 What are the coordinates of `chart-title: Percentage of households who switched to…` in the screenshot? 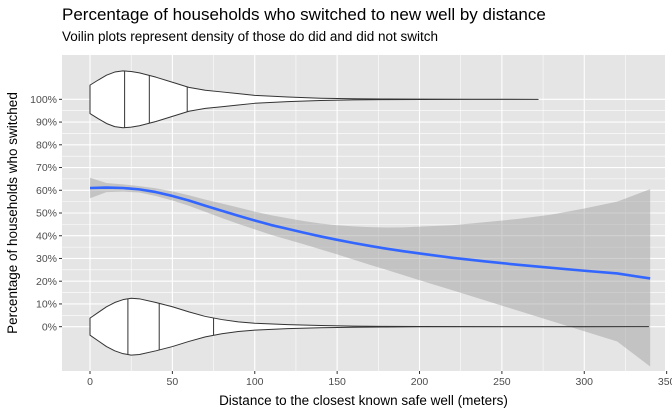 It's located at (304, 14).